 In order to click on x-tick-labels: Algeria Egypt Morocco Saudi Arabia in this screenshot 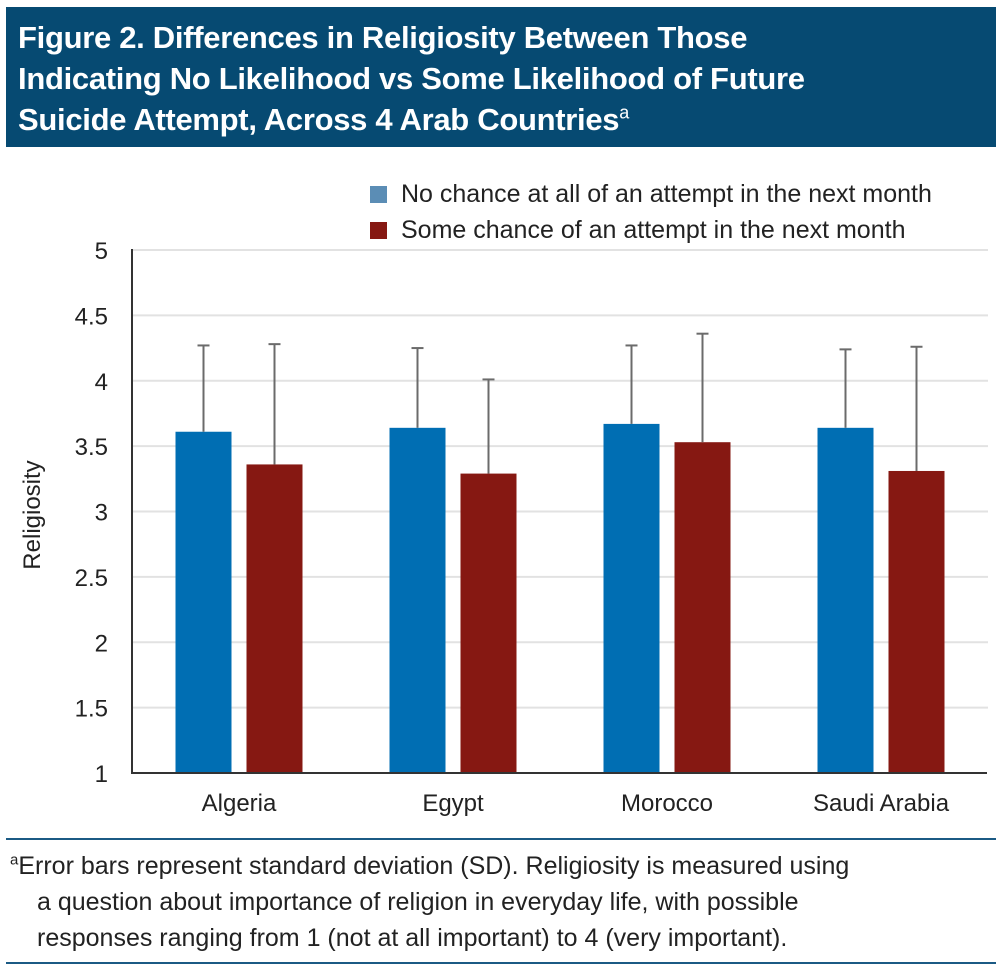, I will do `click(576, 803)`.